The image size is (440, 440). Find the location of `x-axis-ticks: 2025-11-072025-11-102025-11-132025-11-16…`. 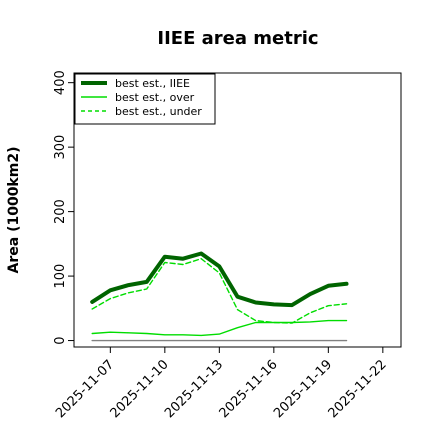

x-axis-ticks: 2025-11-072025-11-102025-11-132025-11-16… is located at coordinates (221, 384).